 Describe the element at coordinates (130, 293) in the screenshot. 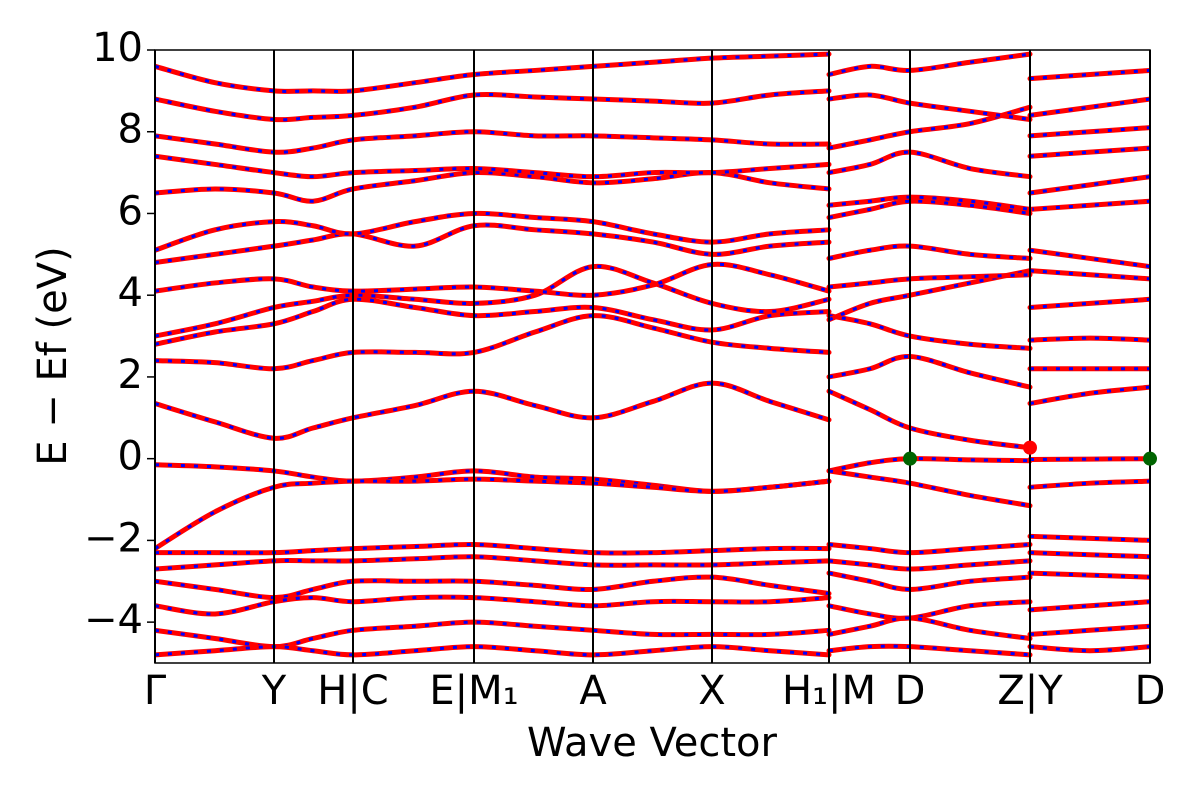

I see `y-tick-label: 4` at that location.